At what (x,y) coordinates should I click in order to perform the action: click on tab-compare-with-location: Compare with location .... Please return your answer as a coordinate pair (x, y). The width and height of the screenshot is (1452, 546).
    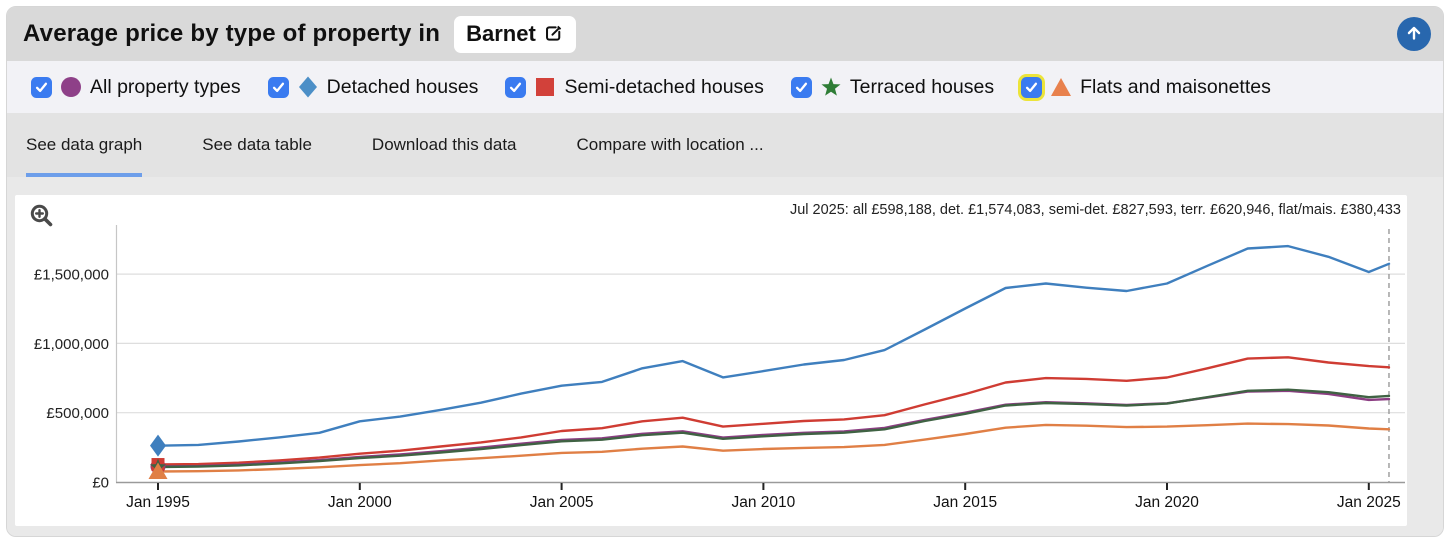
    Looking at the image, I should click on (670, 144).